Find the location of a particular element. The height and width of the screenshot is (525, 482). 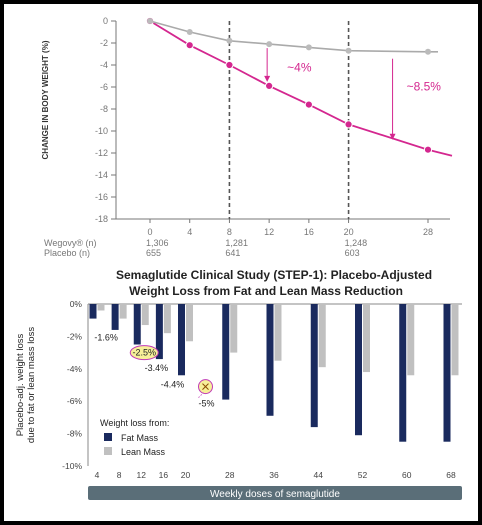

y-axis-title: CHANGE IN BODY WEIGHT (%) is located at coordinates (45, 99).